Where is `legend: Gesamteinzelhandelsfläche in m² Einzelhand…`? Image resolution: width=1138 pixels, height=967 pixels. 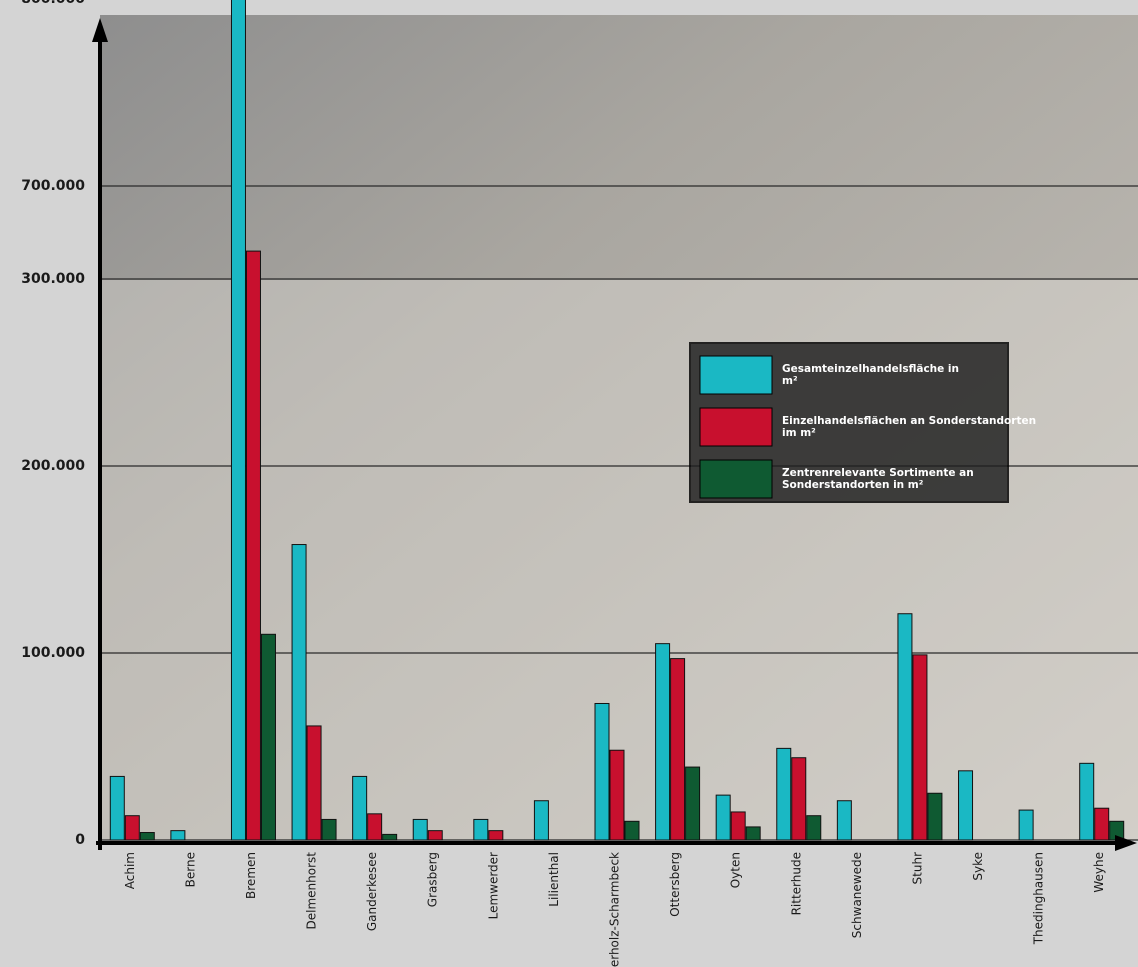
legend: Gesamteinzelhandelsfläche in m² Einzelhand… is located at coordinates (862, 422).